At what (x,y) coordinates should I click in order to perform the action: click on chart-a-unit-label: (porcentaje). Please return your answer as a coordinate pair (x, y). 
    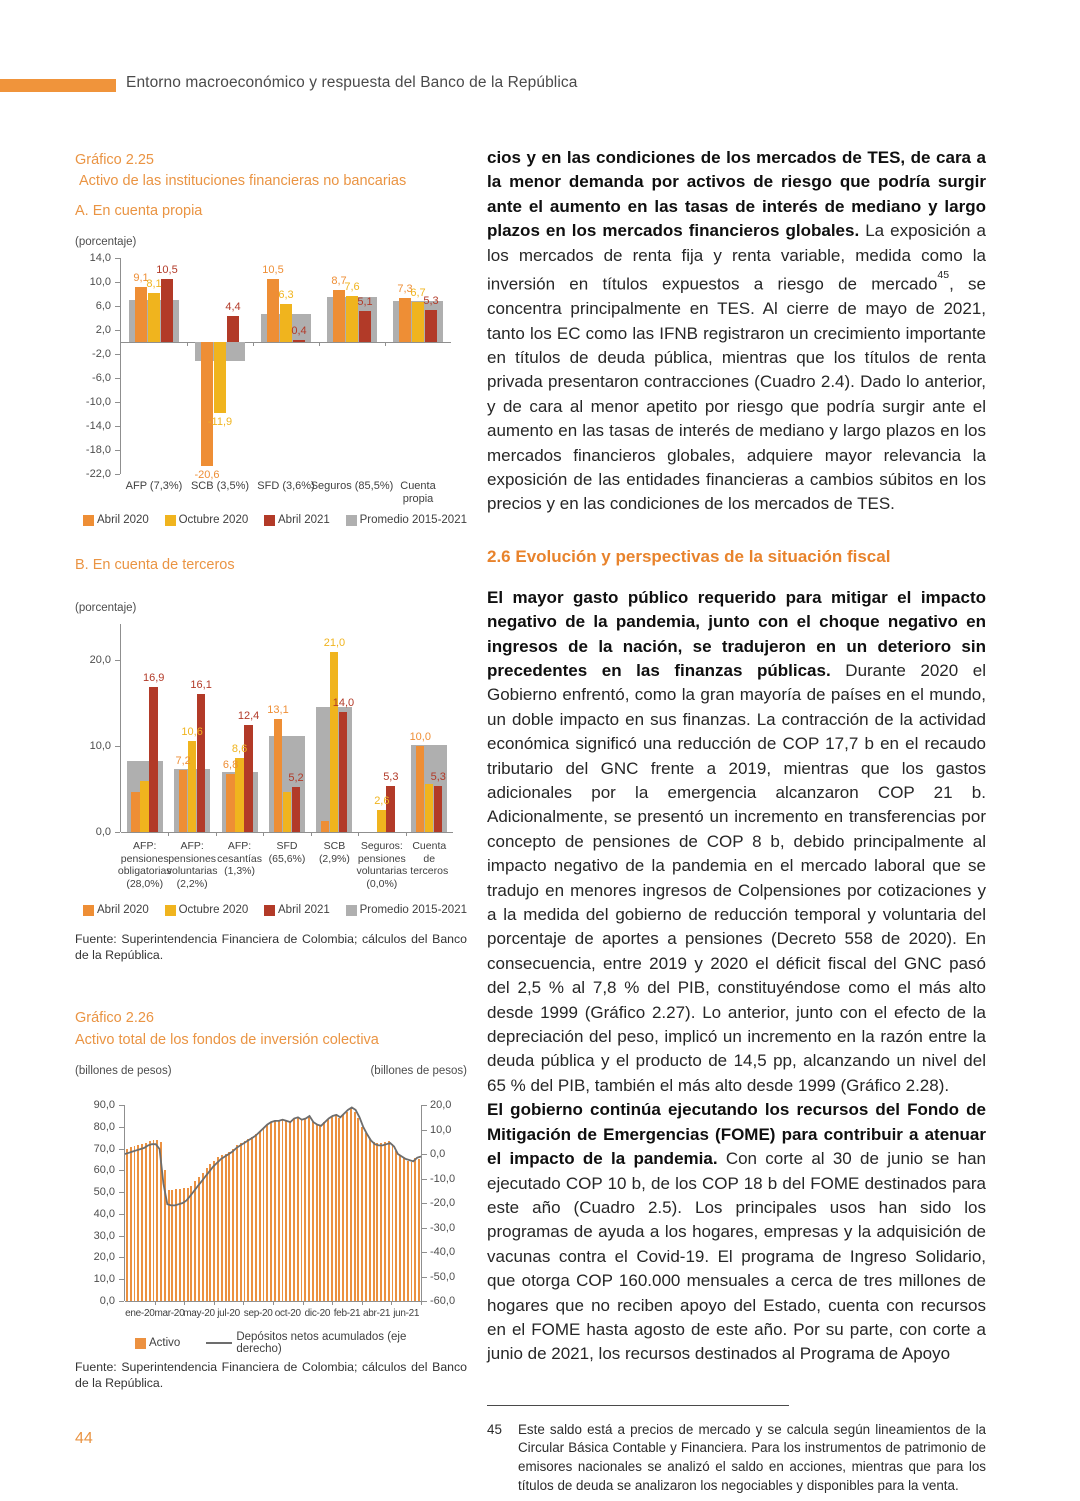
    Looking at the image, I should click on (106, 242).